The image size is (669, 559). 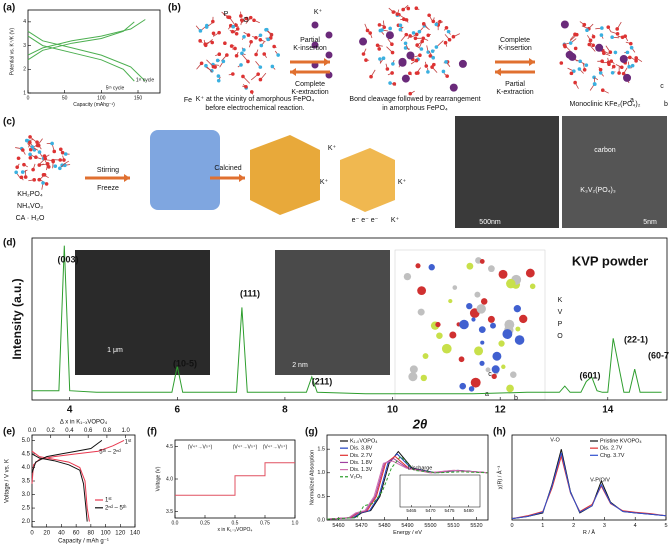 I want to click on legend-label: 1ˢᵗ, so click(x=108, y=500).